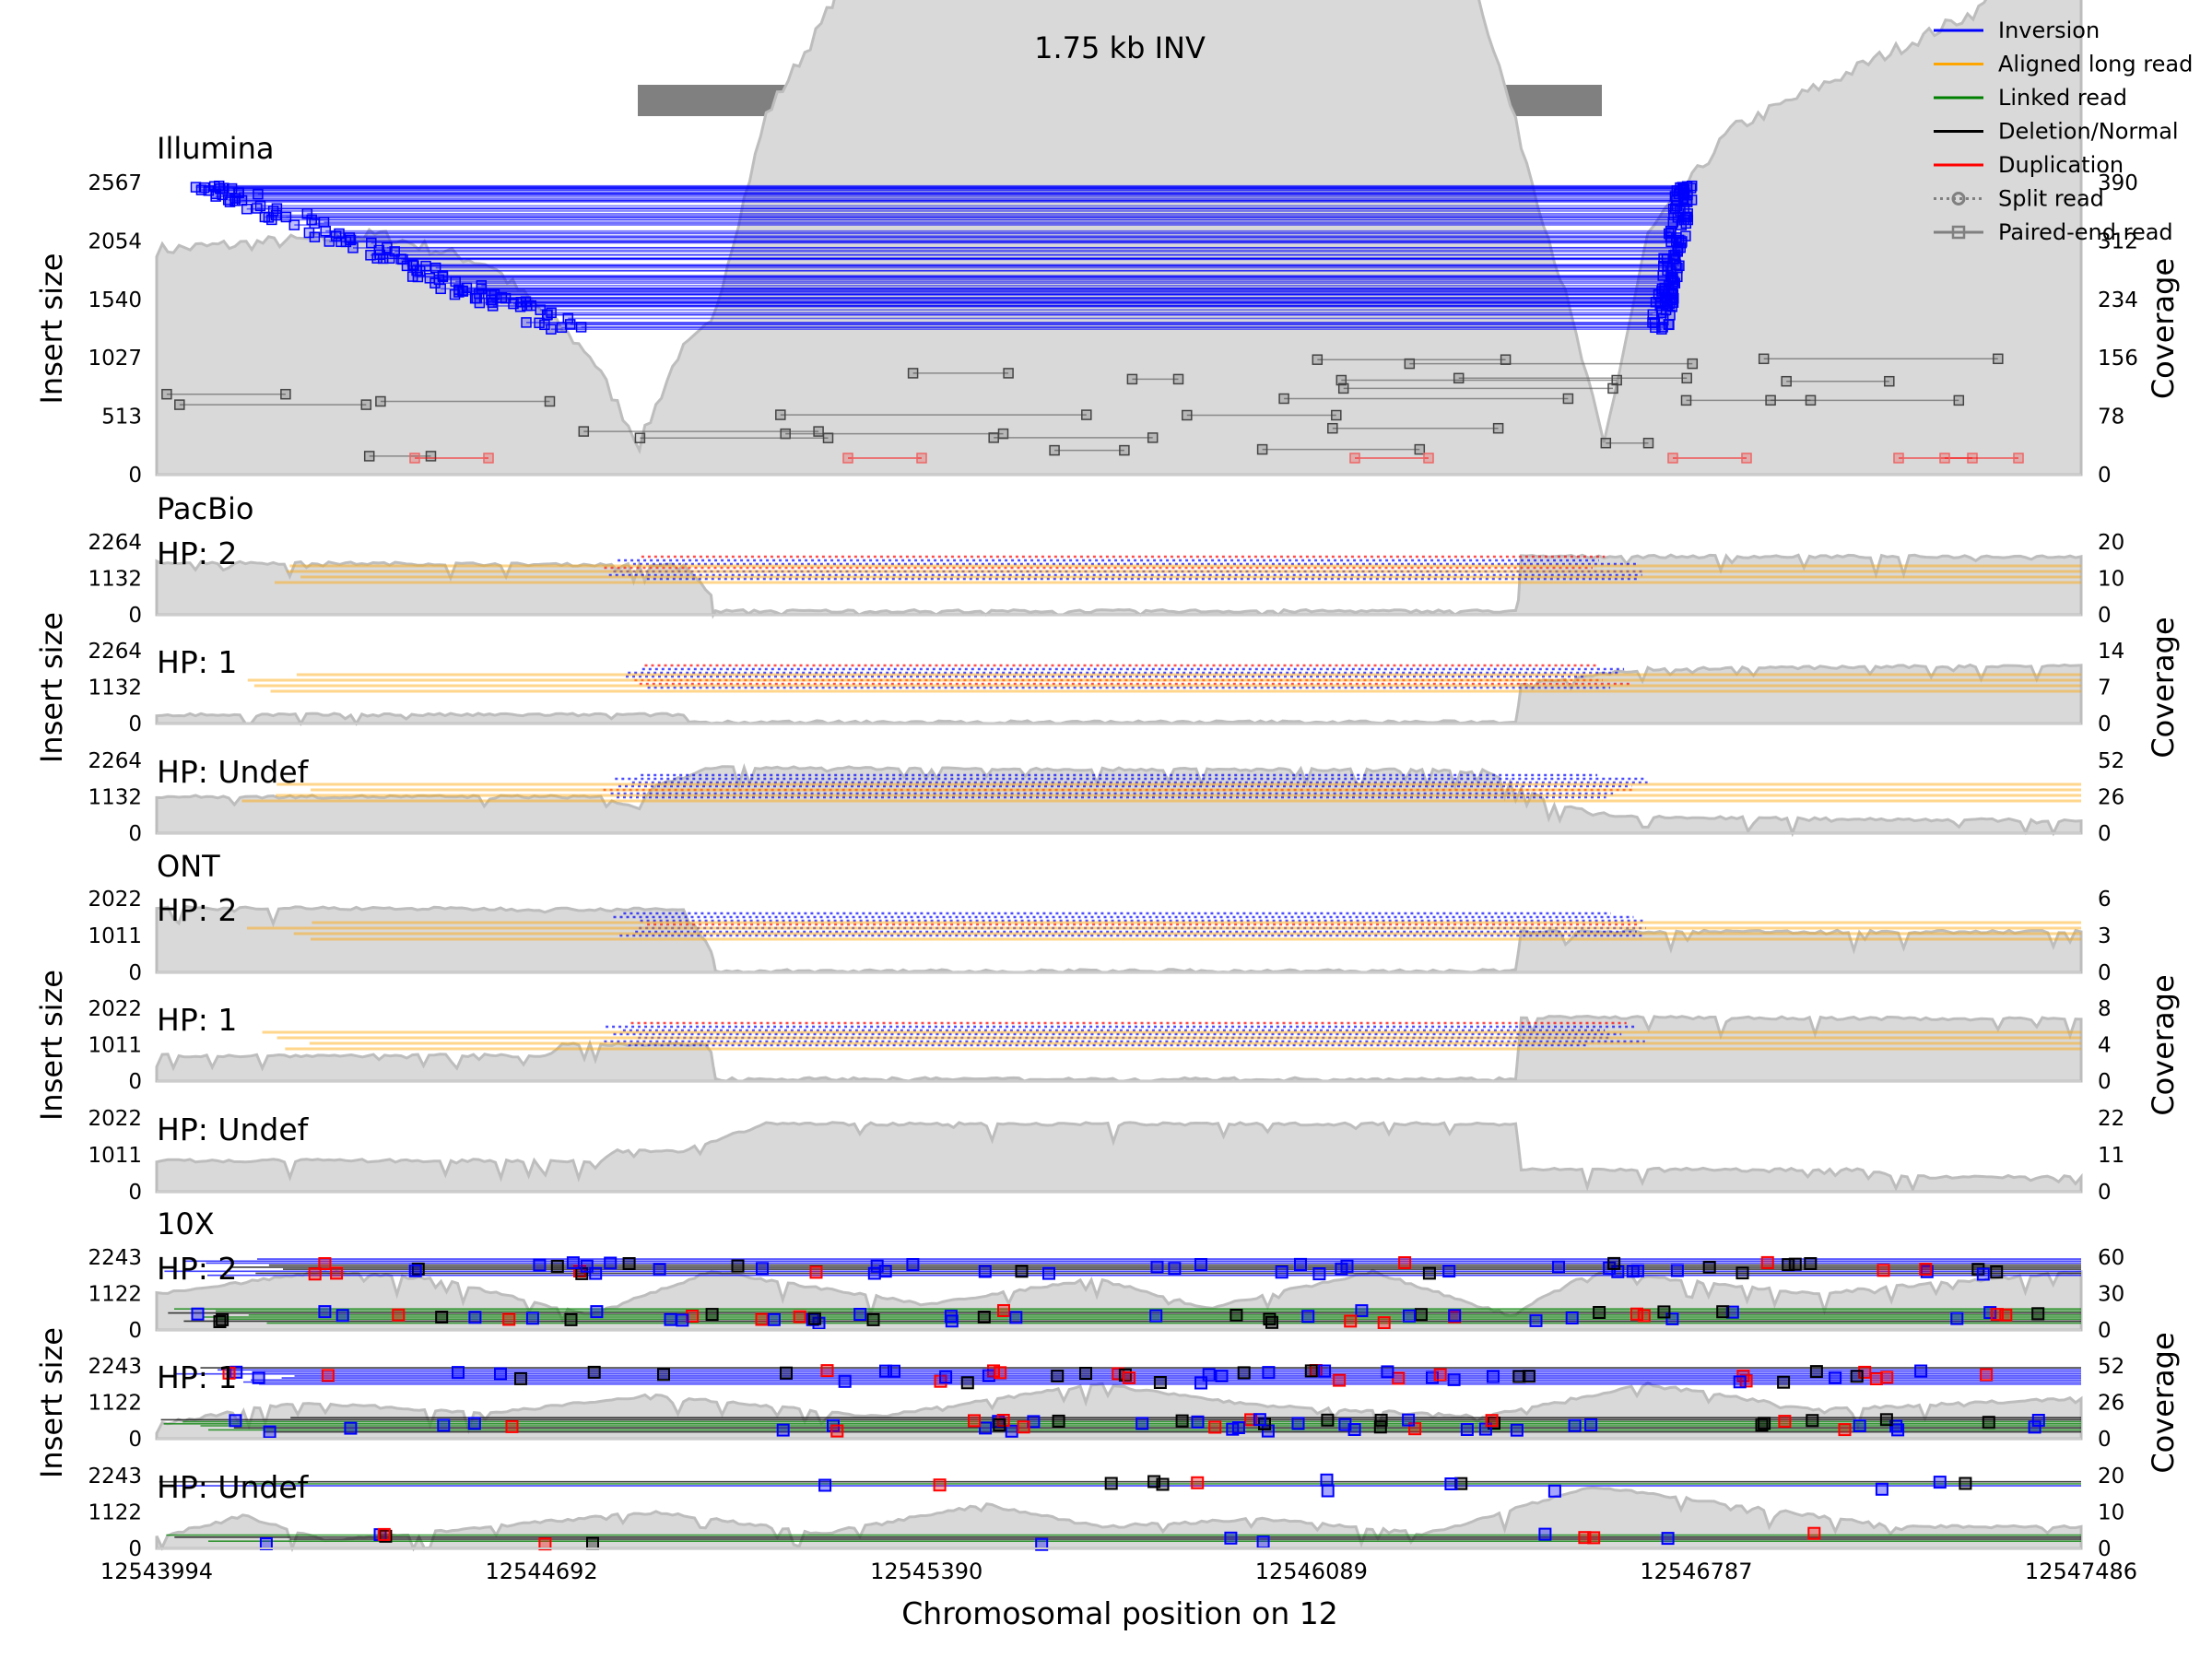 The height and width of the screenshot is (1659, 2212). Describe the element at coordinates (2111, 1258) in the screenshot. I see `y2-tick-label: 60` at that location.